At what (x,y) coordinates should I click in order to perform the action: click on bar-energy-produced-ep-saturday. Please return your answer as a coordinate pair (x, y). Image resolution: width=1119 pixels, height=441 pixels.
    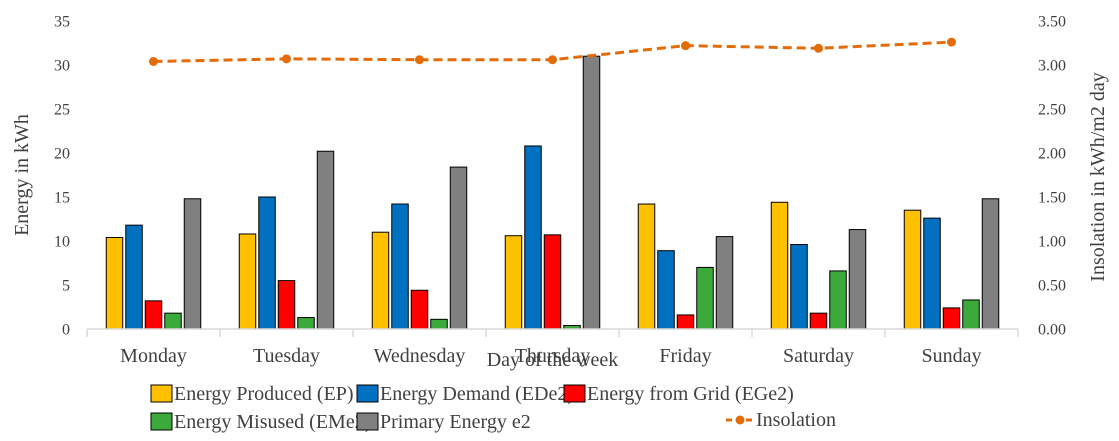
    Looking at the image, I should click on (779, 265).